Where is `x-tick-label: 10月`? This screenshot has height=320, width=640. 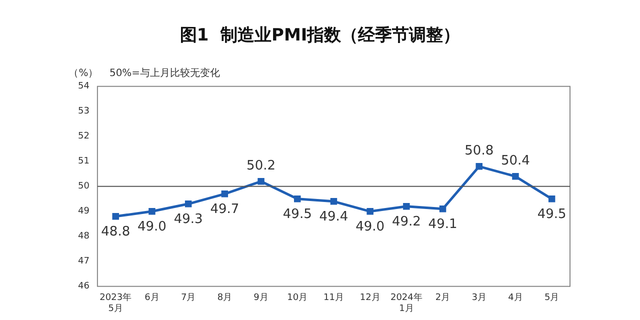 x-tick-label: 10月 is located at coordinates (297, 298).